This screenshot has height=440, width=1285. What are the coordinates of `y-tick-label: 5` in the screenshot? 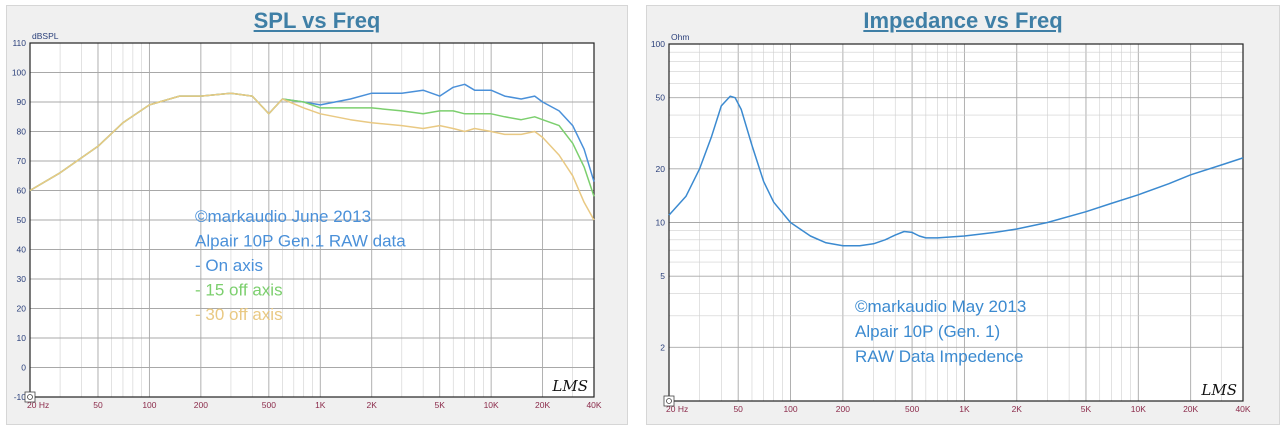 It's located at (662, 276).